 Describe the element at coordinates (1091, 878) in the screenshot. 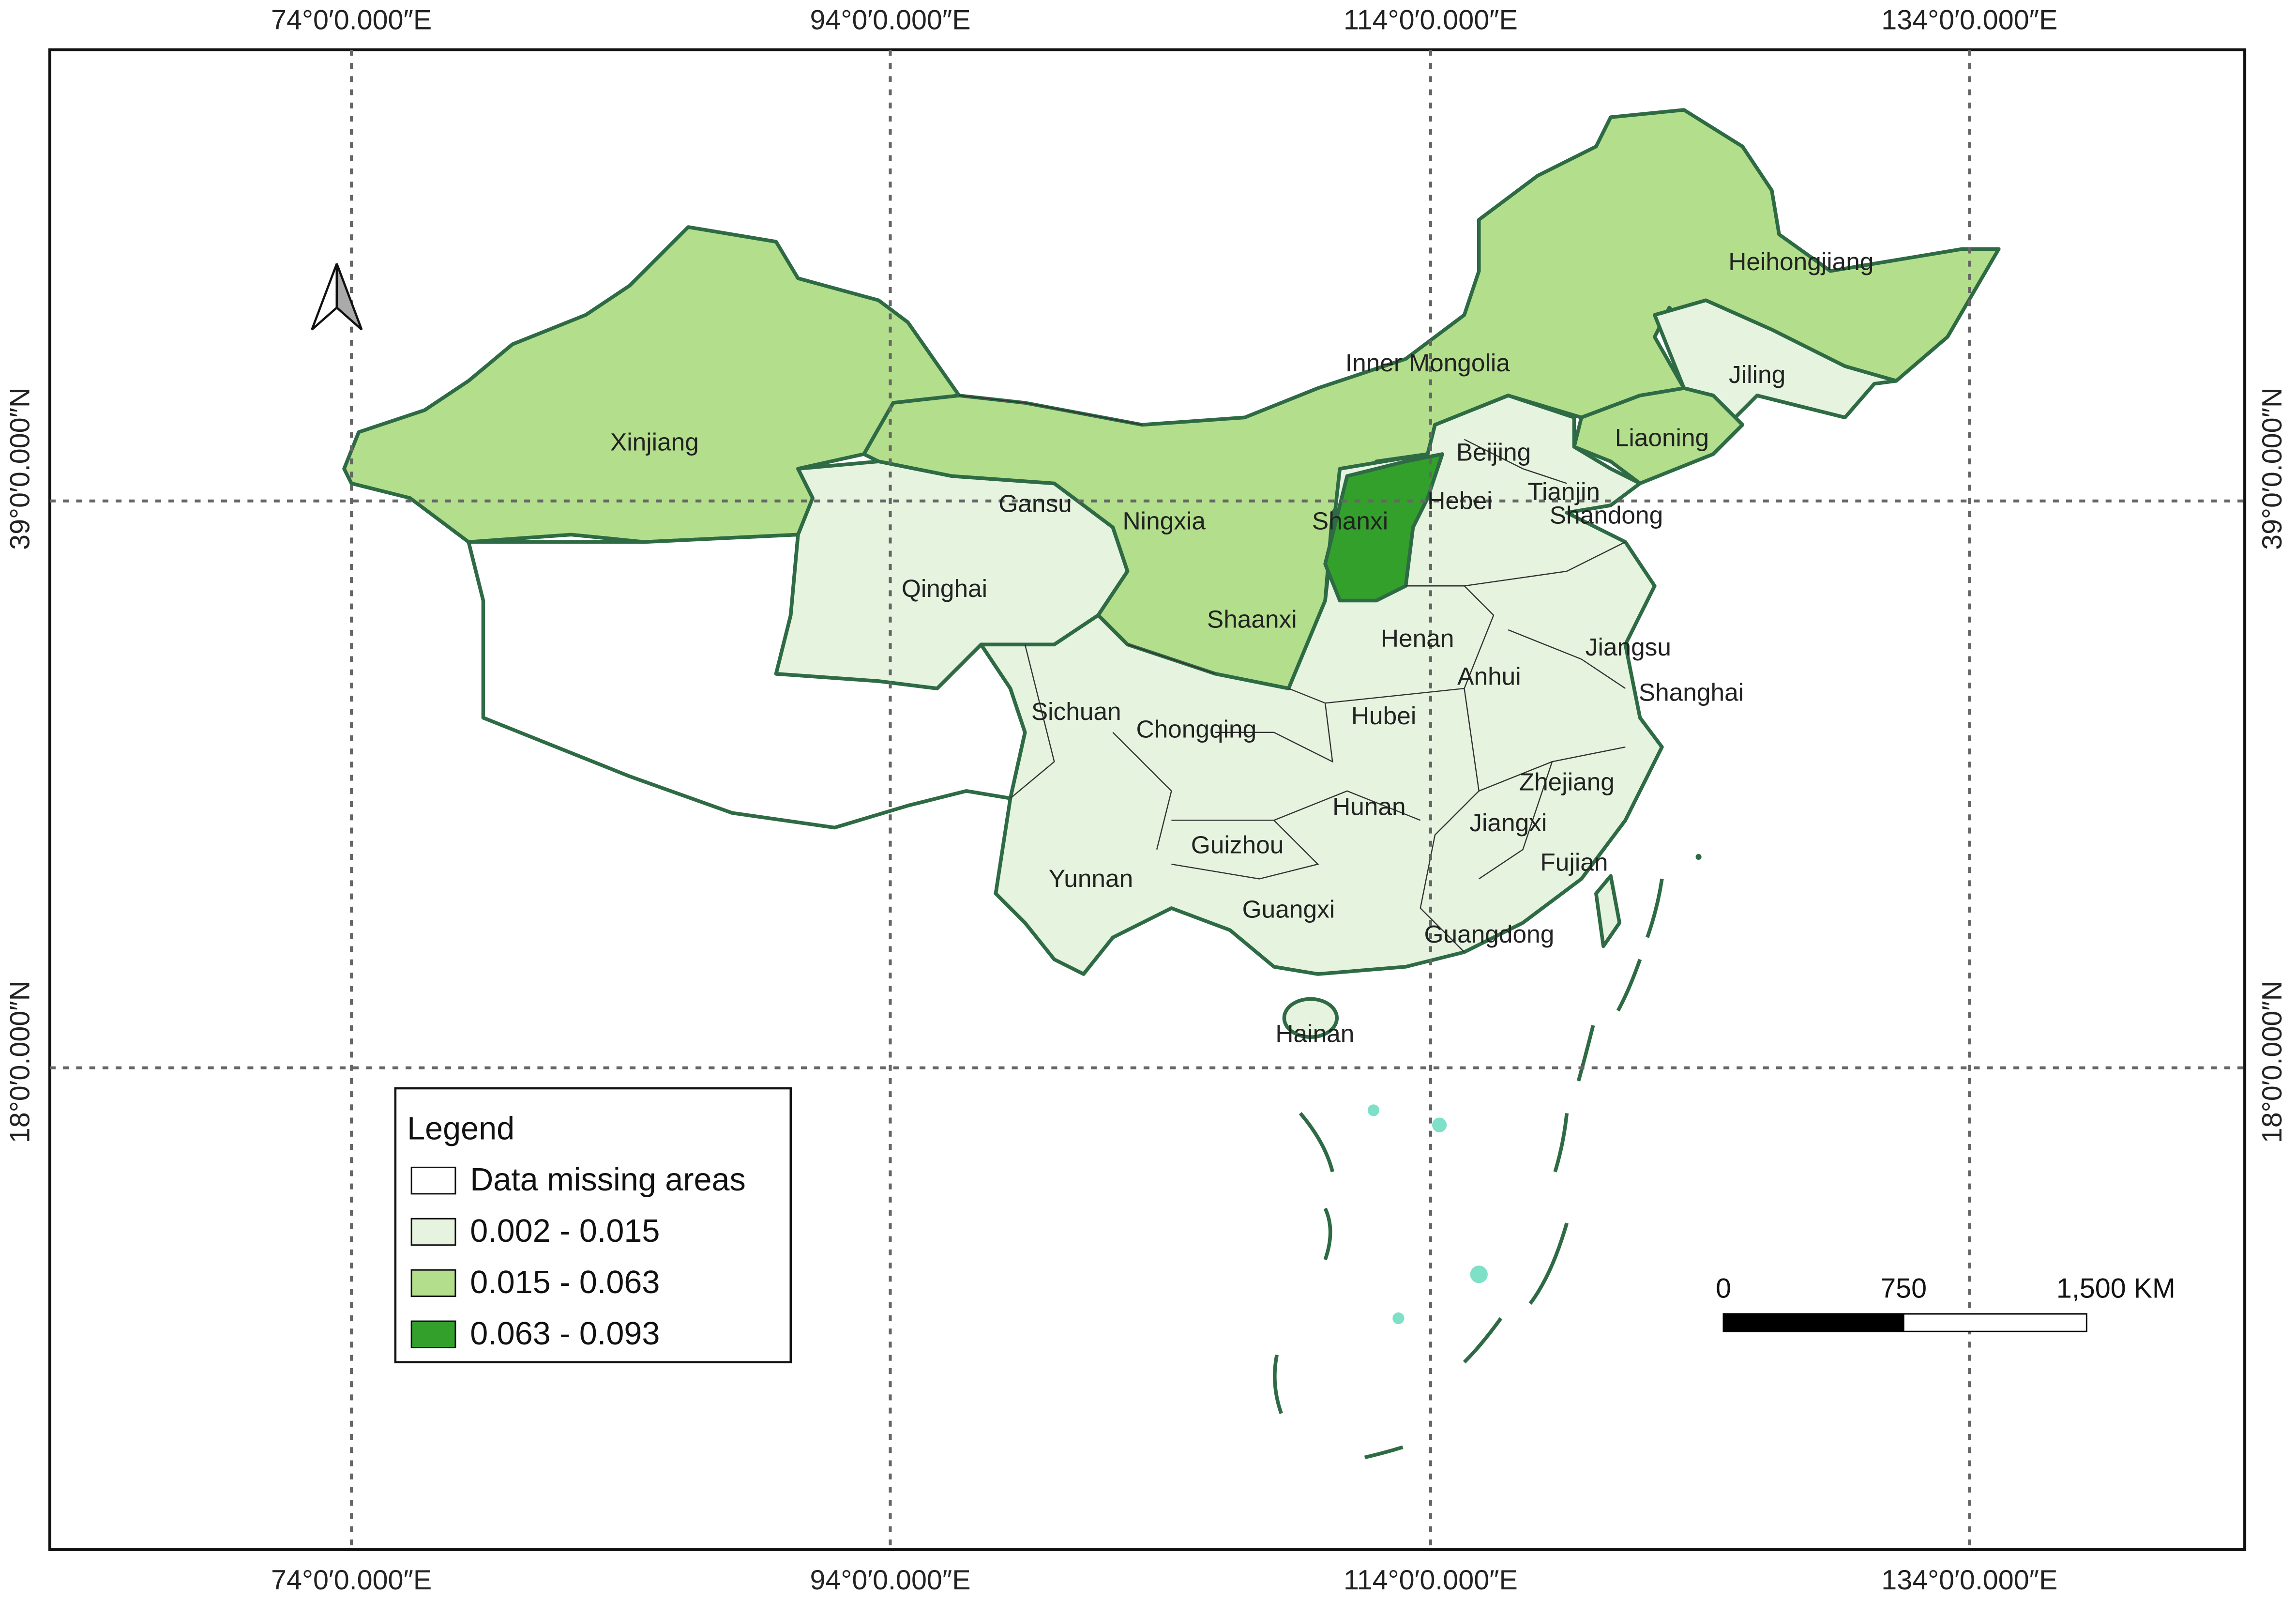

I see `province-label: Yunnan` at that location.